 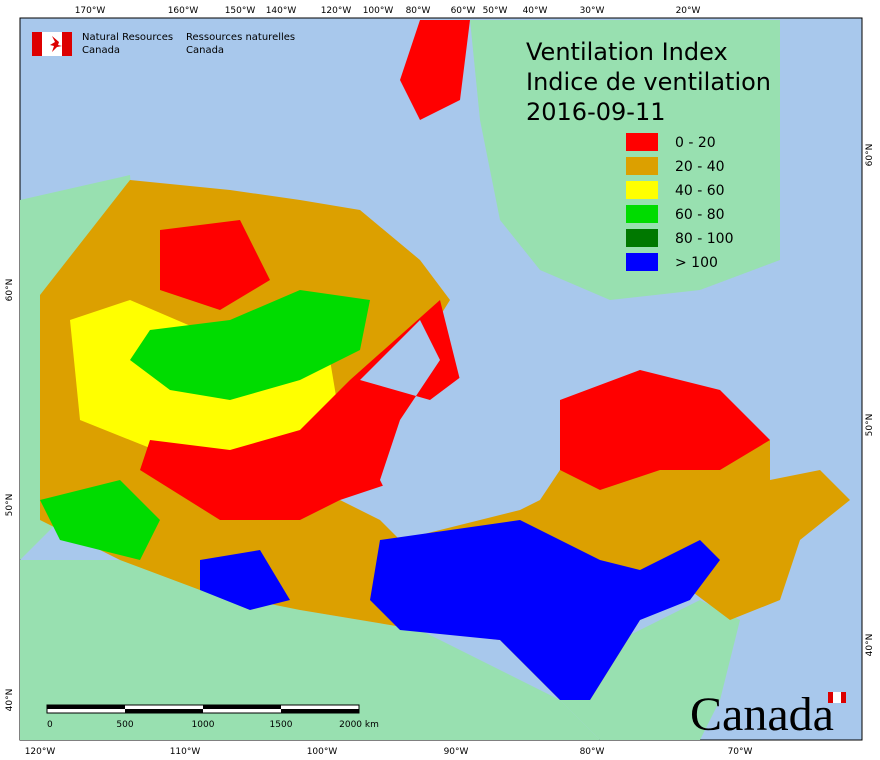 What do you see at coordinates (704, 239) in the screenshot?
I see `legend-label: 80 - 100` at bounding box center [704, 239].